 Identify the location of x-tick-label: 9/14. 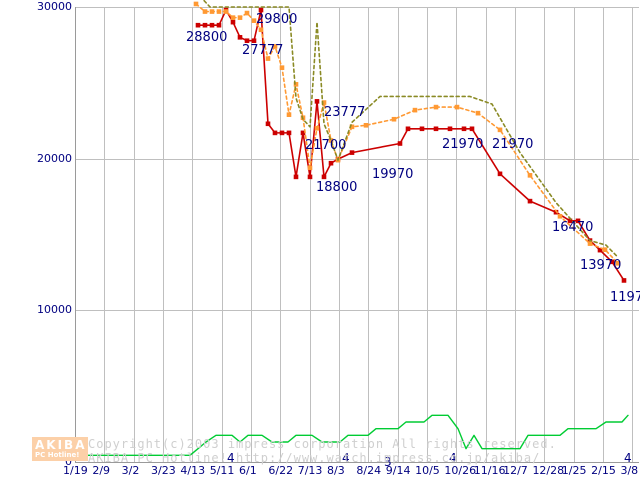
(398, 470).